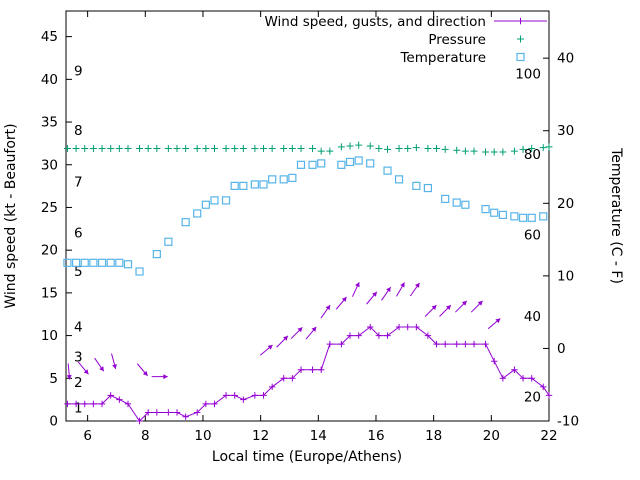  Describe the element at coordinates (565, 59) in the screenshot. I see `y-right-tick-label: 40` at that location.